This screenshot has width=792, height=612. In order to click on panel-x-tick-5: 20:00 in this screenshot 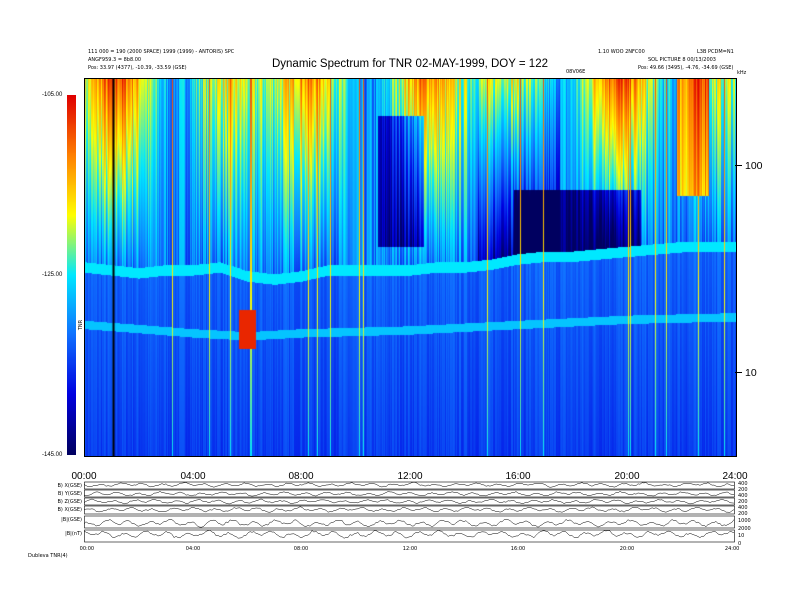, I will do `click(627, 549)`.